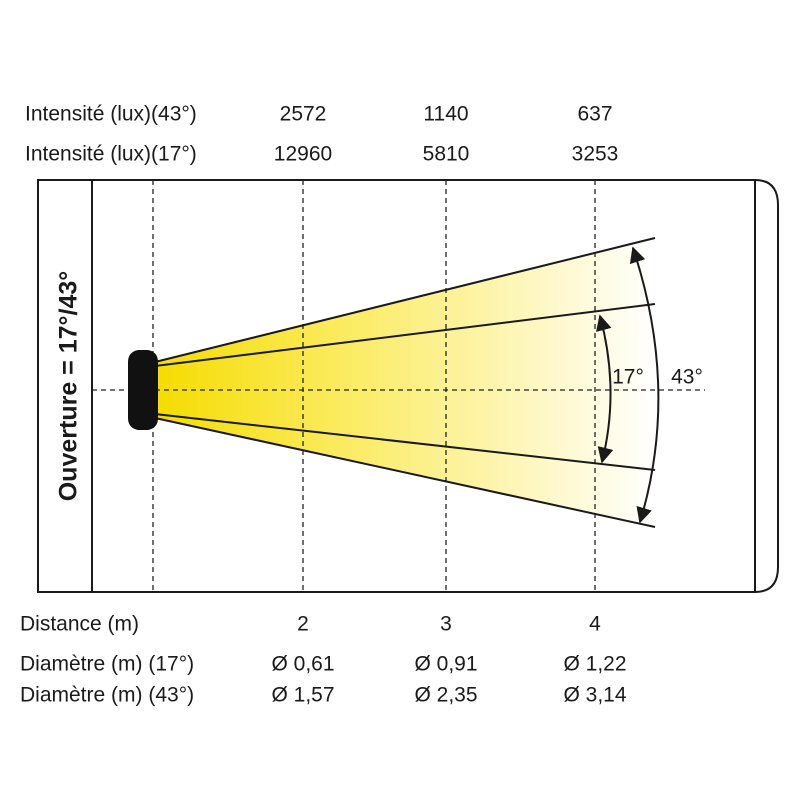 This screenshot has width=800, height=800. What do you see at coordinates (594, 114) in the screenshot?
I see `intensity-value: 637` at bounding box center [594, 114].